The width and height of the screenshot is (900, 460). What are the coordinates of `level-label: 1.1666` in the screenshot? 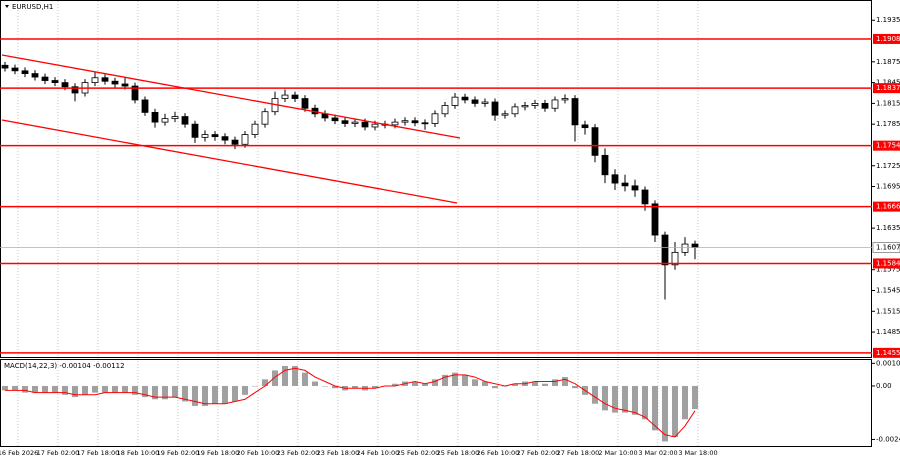 It's located at (888, 207).